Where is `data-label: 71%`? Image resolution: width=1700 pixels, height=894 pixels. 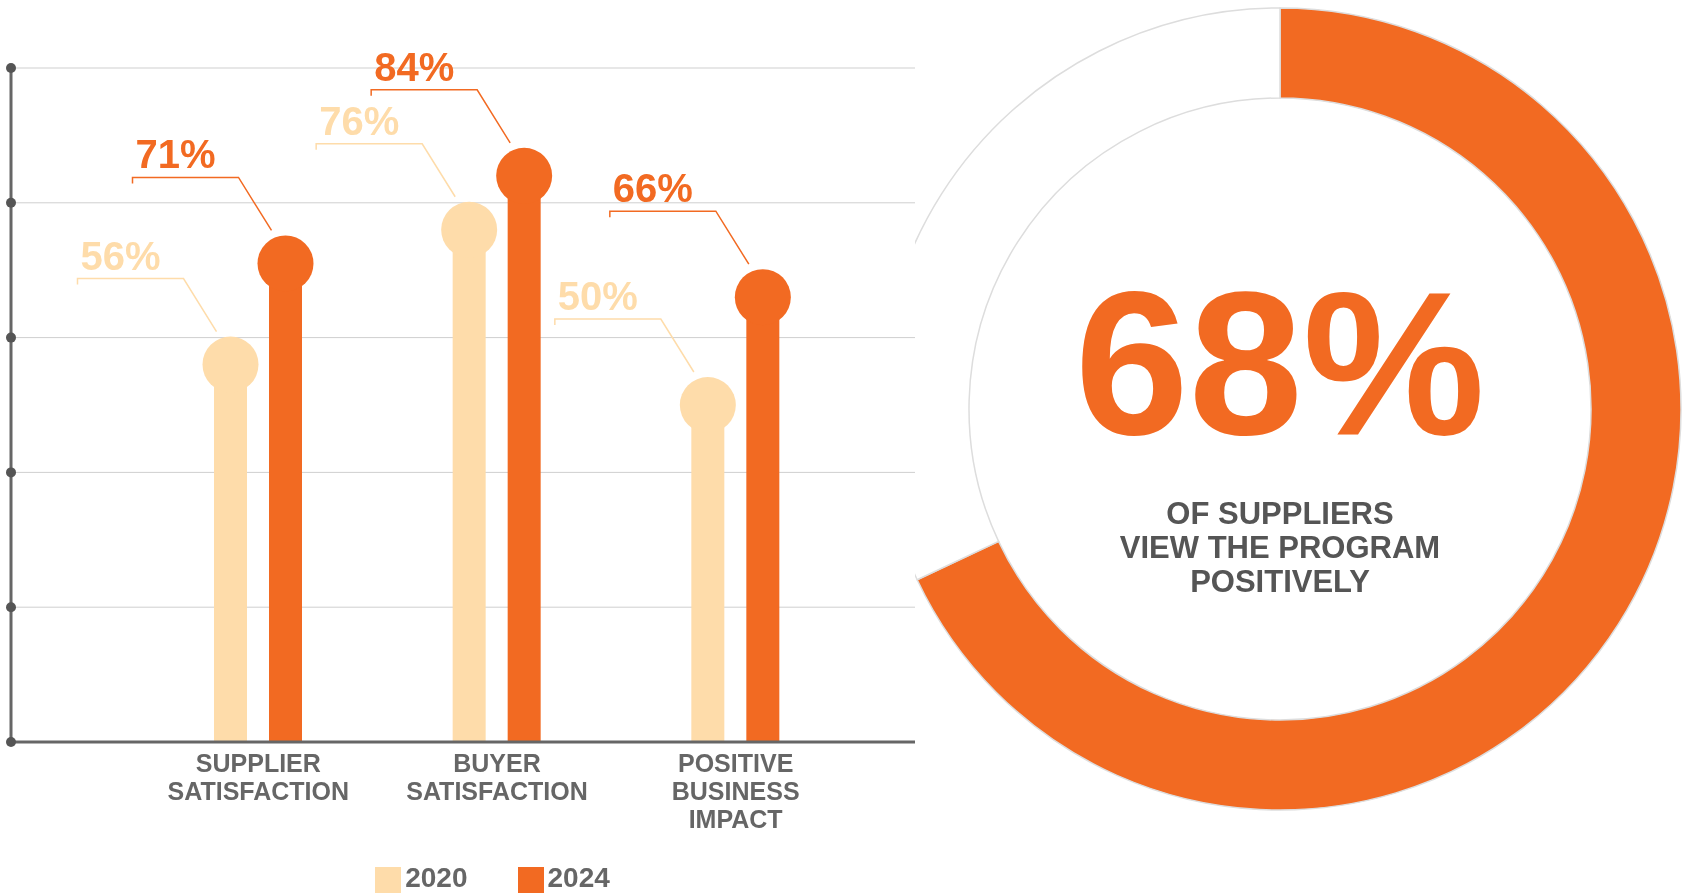 data-label: 71% is located at coordinates (175, 154).